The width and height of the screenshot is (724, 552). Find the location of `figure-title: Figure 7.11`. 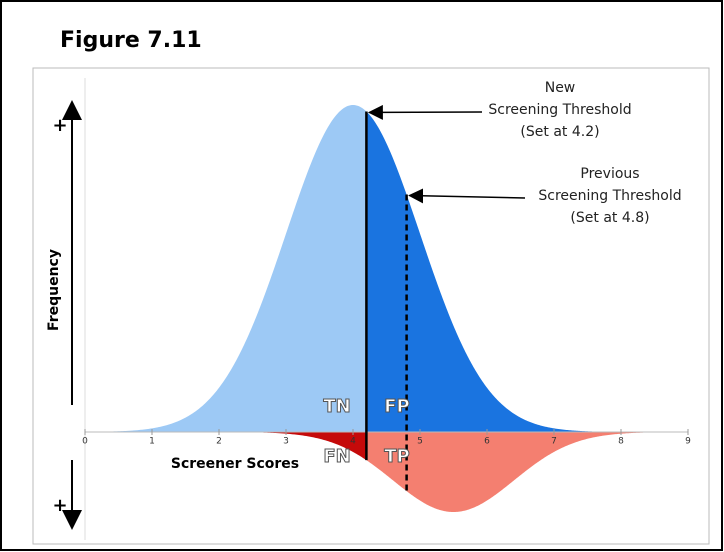

figure-title: Figure 7.11 is located at coordinates (131, 40).